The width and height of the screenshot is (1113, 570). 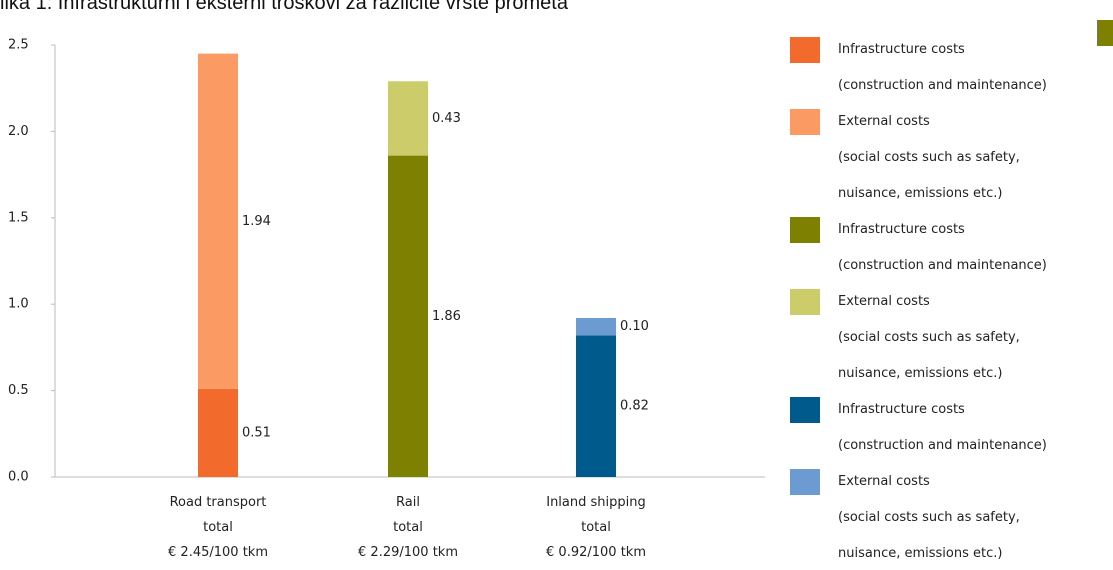 I want to click on cut-legend-swatch, so click(x=1105, y=33).